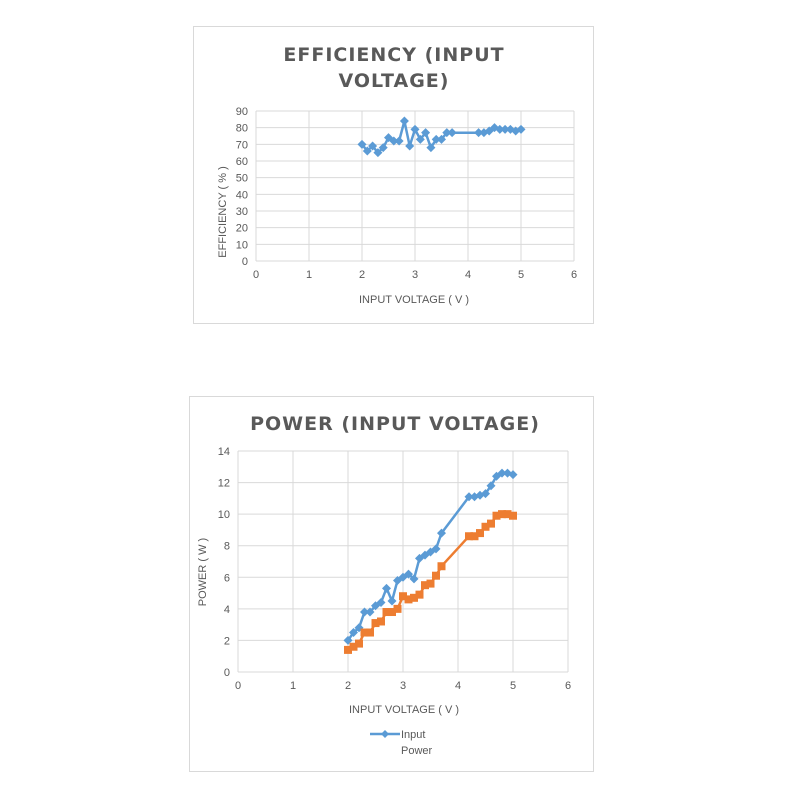 The width and height of the screenshot is (800, 800). Describe the element at coordinates (242, 179) in the screenshot. I see `y-tick-label: 50` at that location.